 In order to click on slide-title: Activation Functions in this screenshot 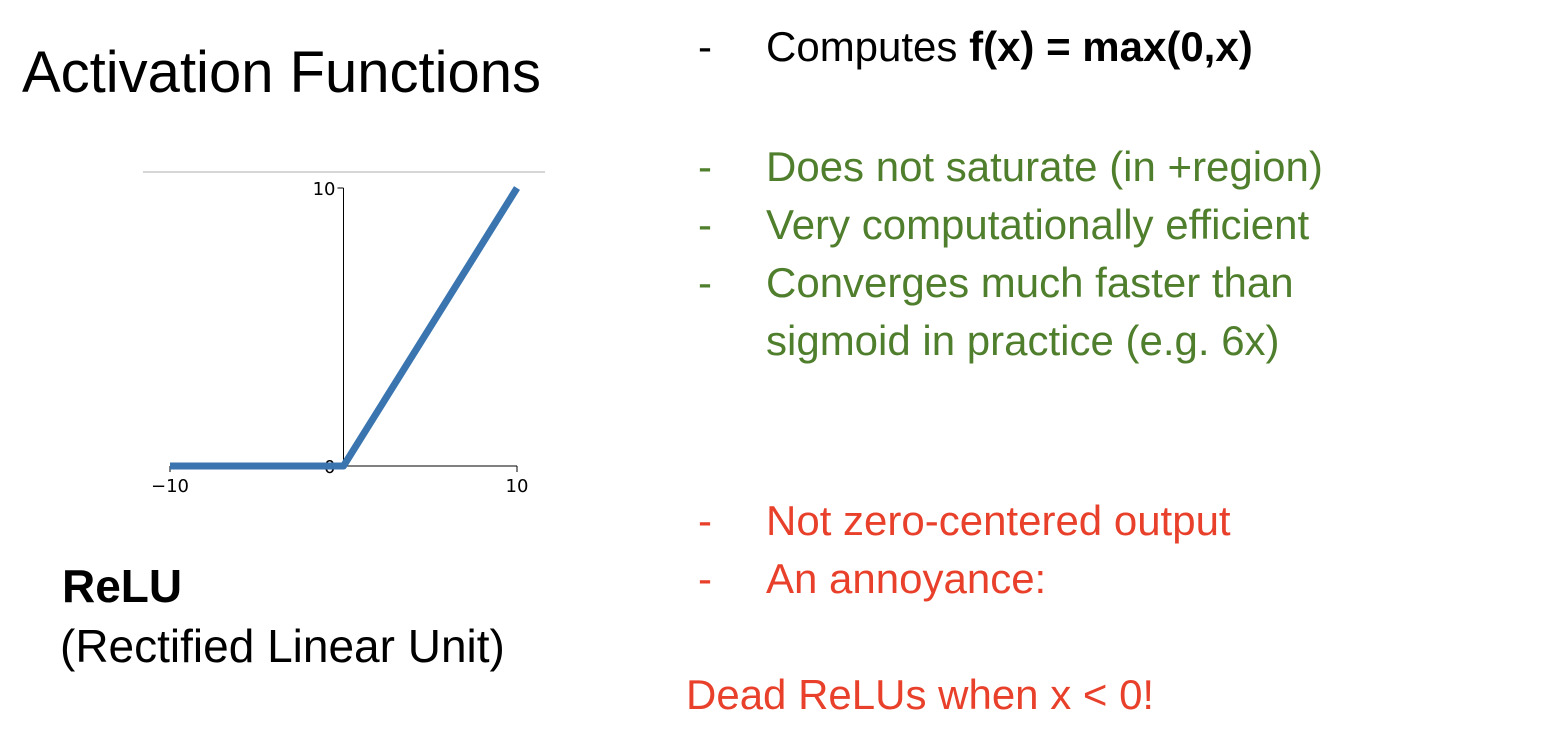, I will do `click(282, 72)`.